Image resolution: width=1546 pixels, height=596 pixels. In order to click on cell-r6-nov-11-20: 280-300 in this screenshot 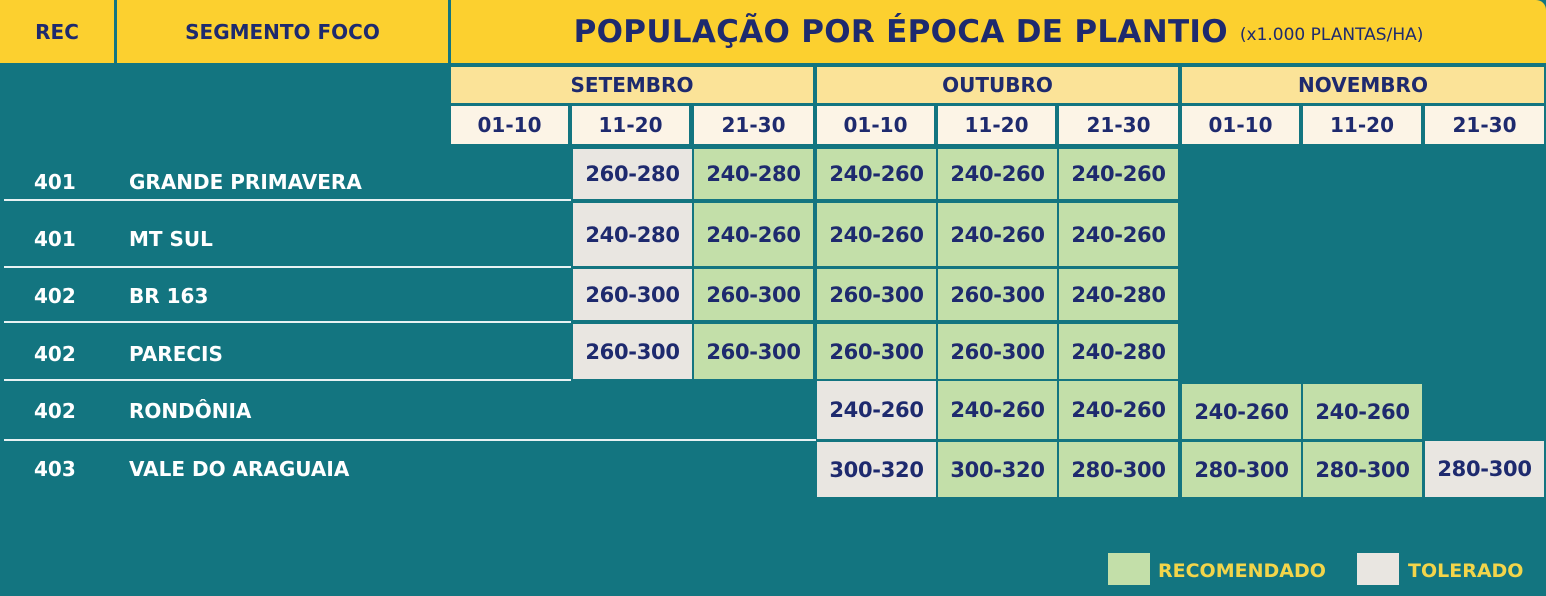, I will do `click(1362, 469)`.